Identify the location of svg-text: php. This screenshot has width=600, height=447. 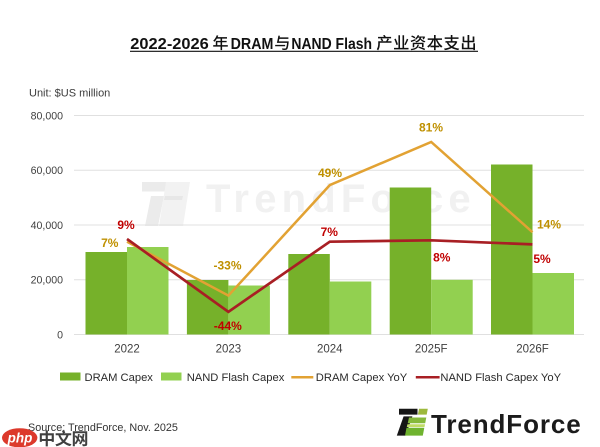
(20, 437).